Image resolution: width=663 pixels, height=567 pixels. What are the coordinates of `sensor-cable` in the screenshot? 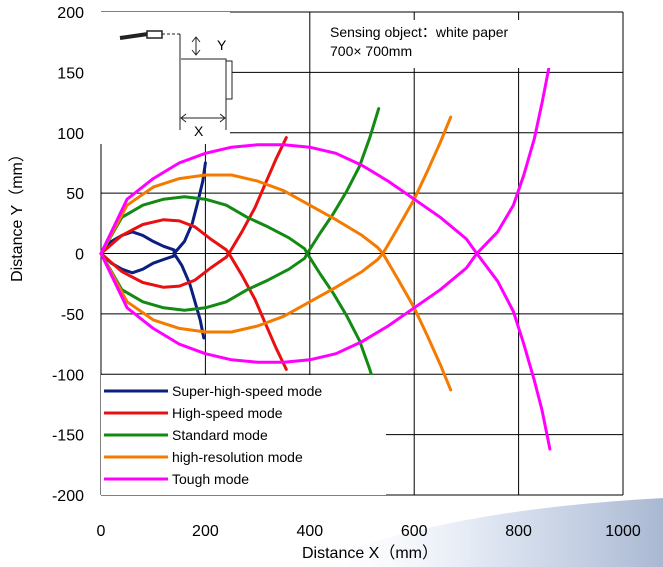 It's located at (134, 36).